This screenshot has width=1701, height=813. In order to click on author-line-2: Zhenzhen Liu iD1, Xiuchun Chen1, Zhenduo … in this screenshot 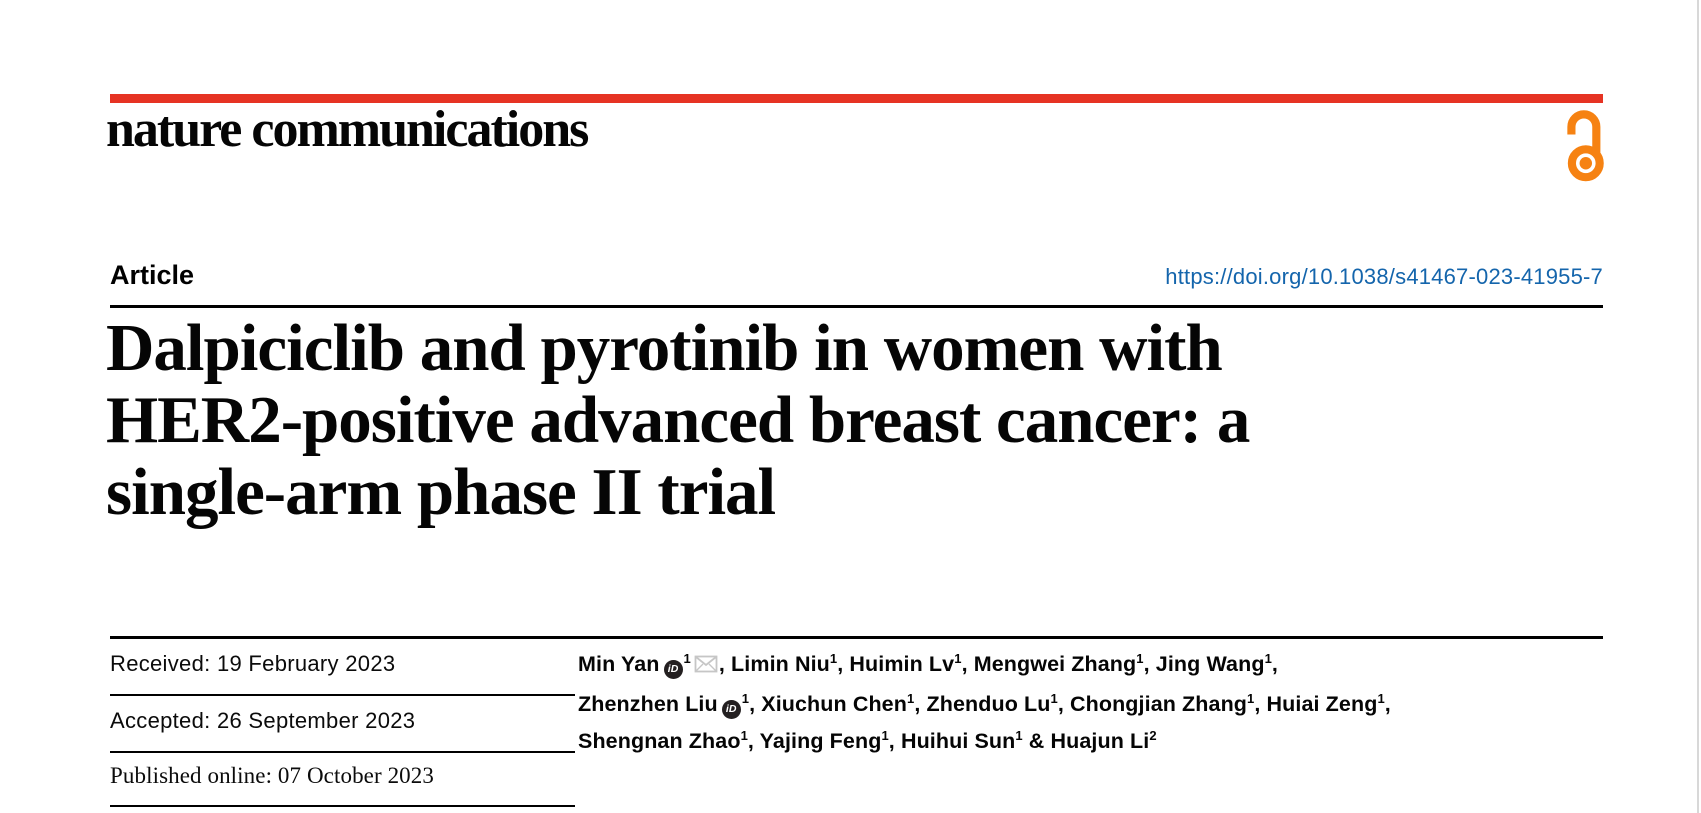, I will do `click(1095, 705)`.